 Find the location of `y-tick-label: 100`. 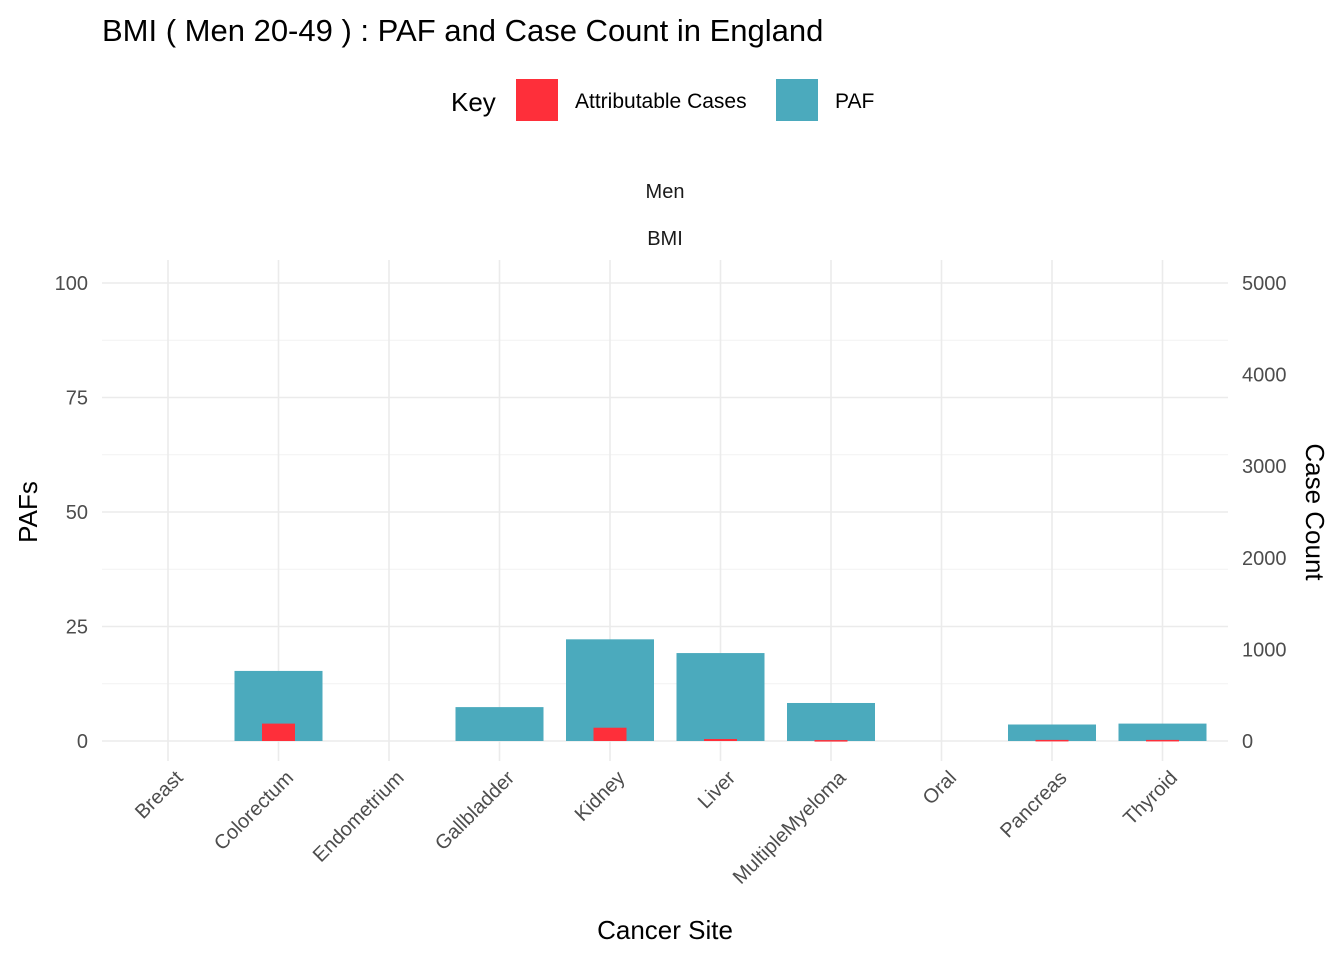

y-tick-label: 100 is located at coordinates (71, 284).